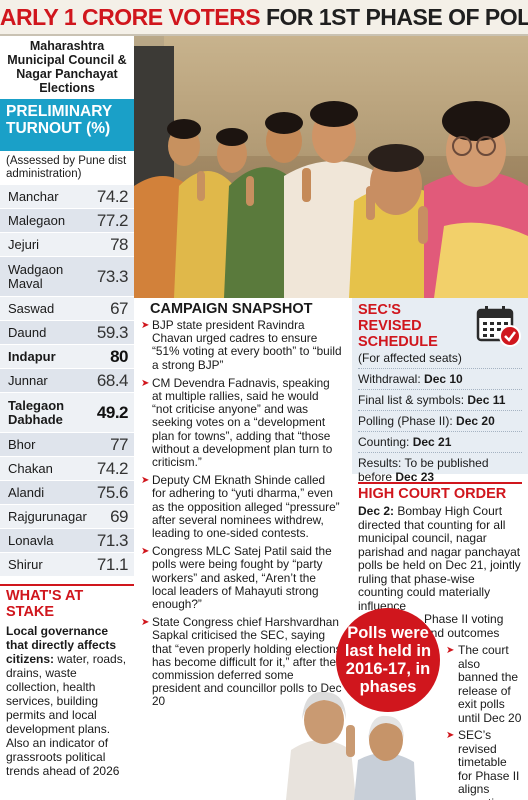  What do you see at coordinates (475, 421) in the screenshot?
I see `sec-line-value: Dec 20` at bounding box center [475, 421].